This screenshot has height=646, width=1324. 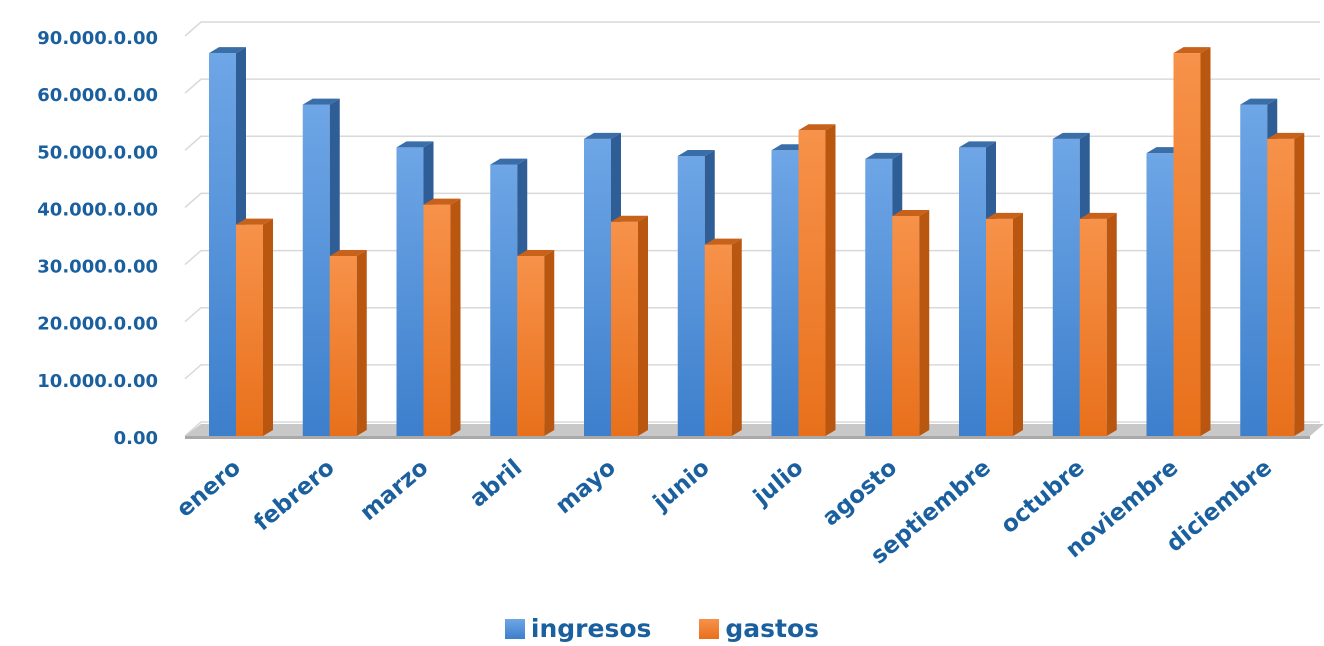 What do you see at coordinates (97, 381) in the screenshot?
I see `y-tick-label: 10.000.0.00` at bounding box center [97, 381].